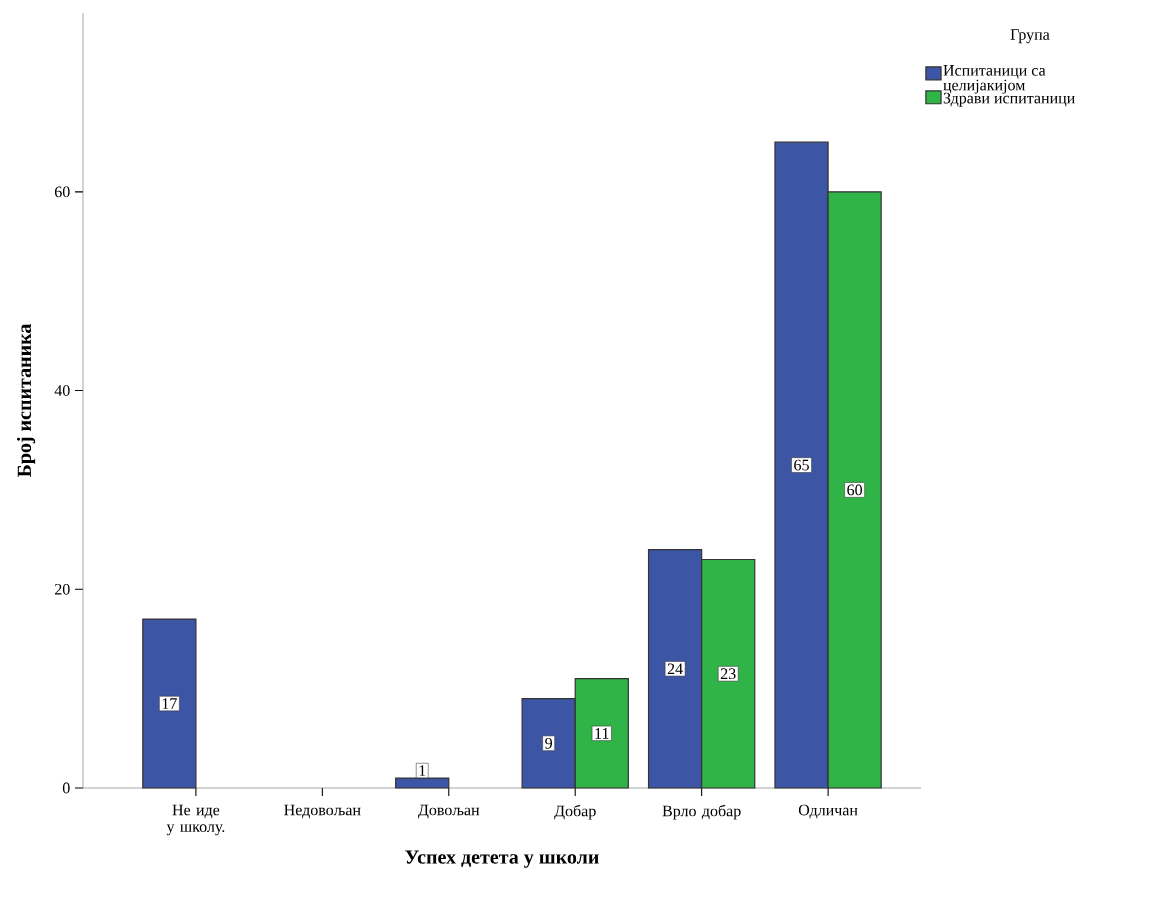 This screenshot has height=901, width=1172. What do you see at coordinates (422, 770) in the screenshot?
I see `data-label: 1` at bounding box center [422, 770].